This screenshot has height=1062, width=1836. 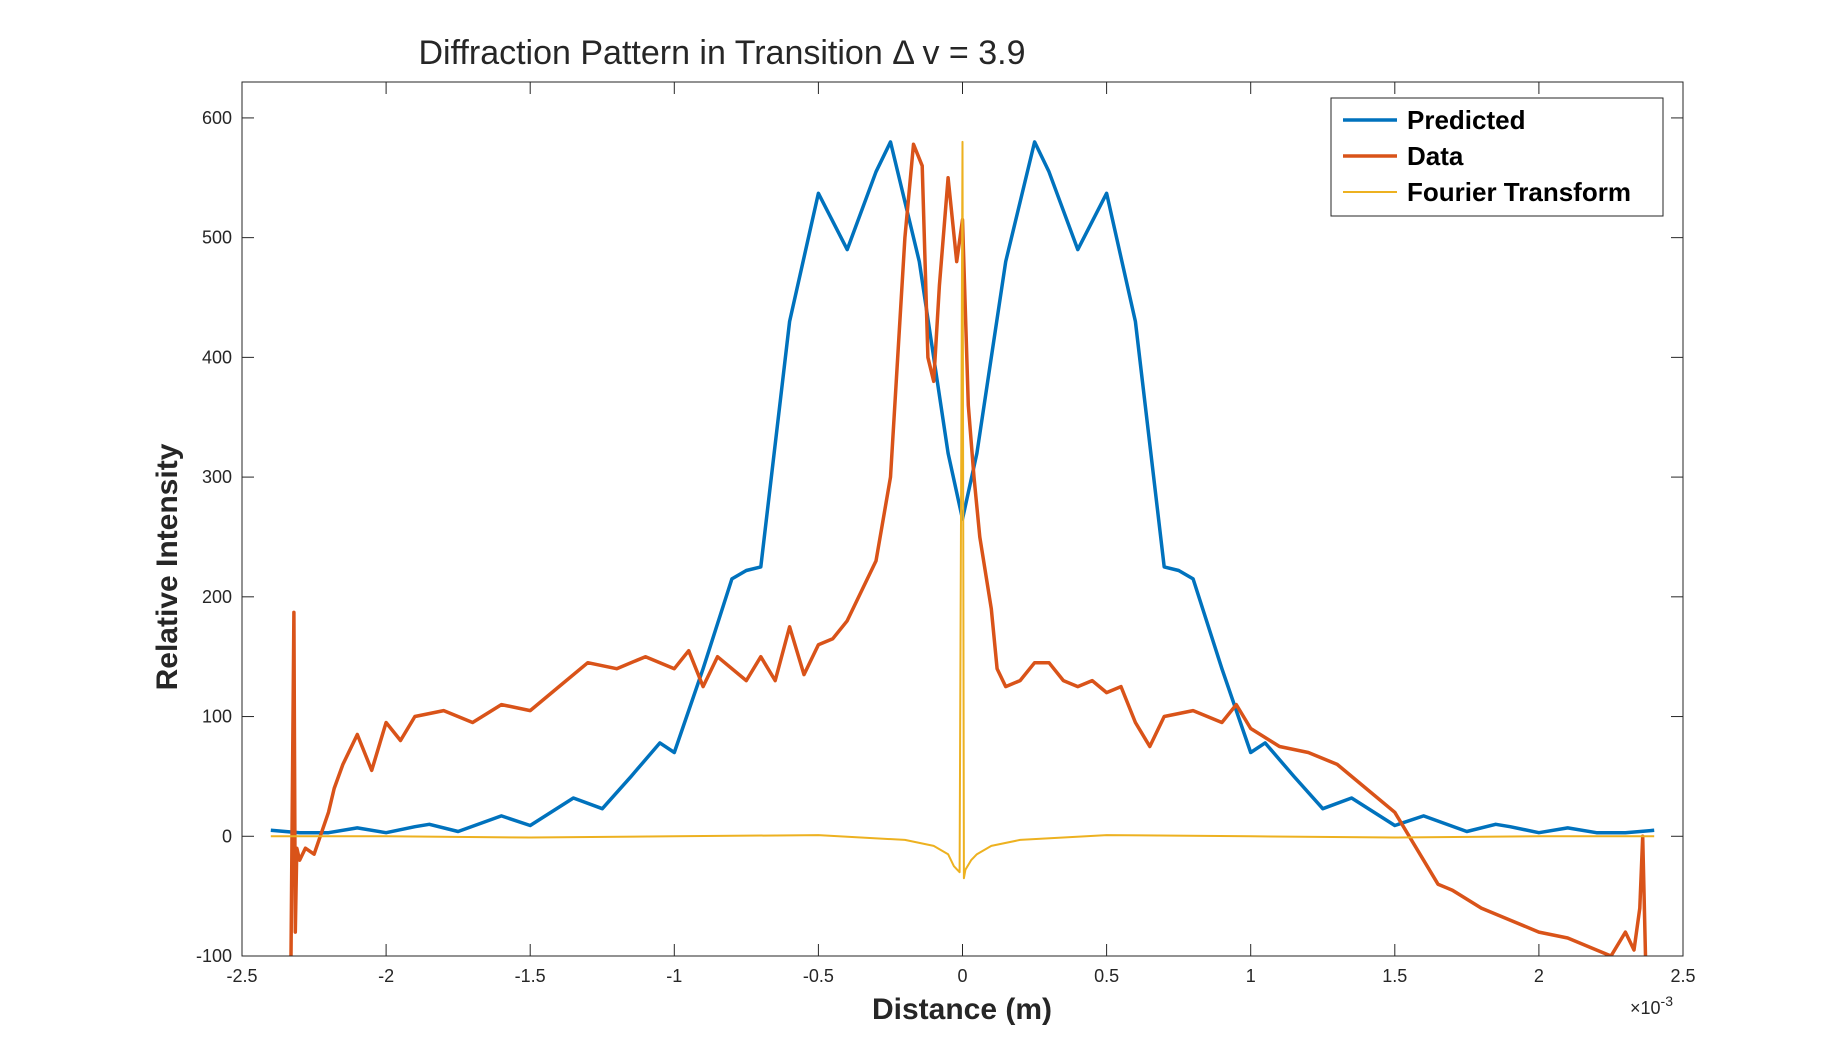 I want to click on y-axis-label: Relative Intensity, so click(x=167, y=566).